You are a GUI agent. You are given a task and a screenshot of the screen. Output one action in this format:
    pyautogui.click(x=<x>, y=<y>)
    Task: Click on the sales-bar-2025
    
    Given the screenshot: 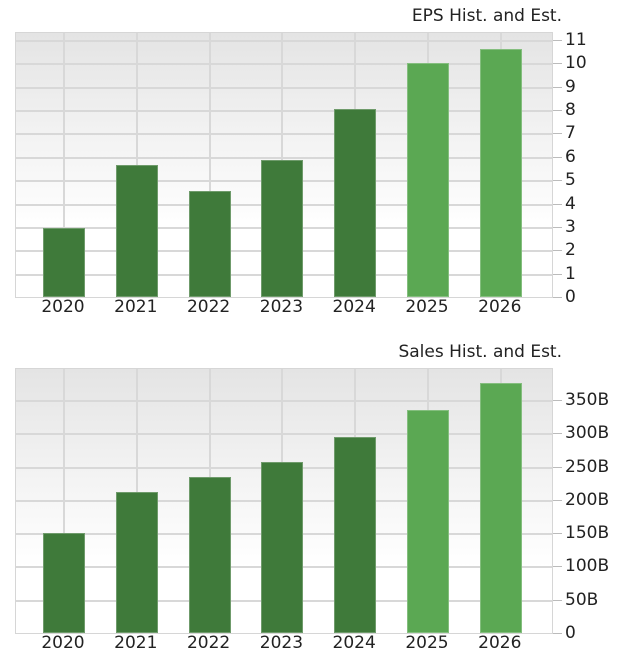 What is the action you would take?
    pyautogui.click(x=428, y=521)
    